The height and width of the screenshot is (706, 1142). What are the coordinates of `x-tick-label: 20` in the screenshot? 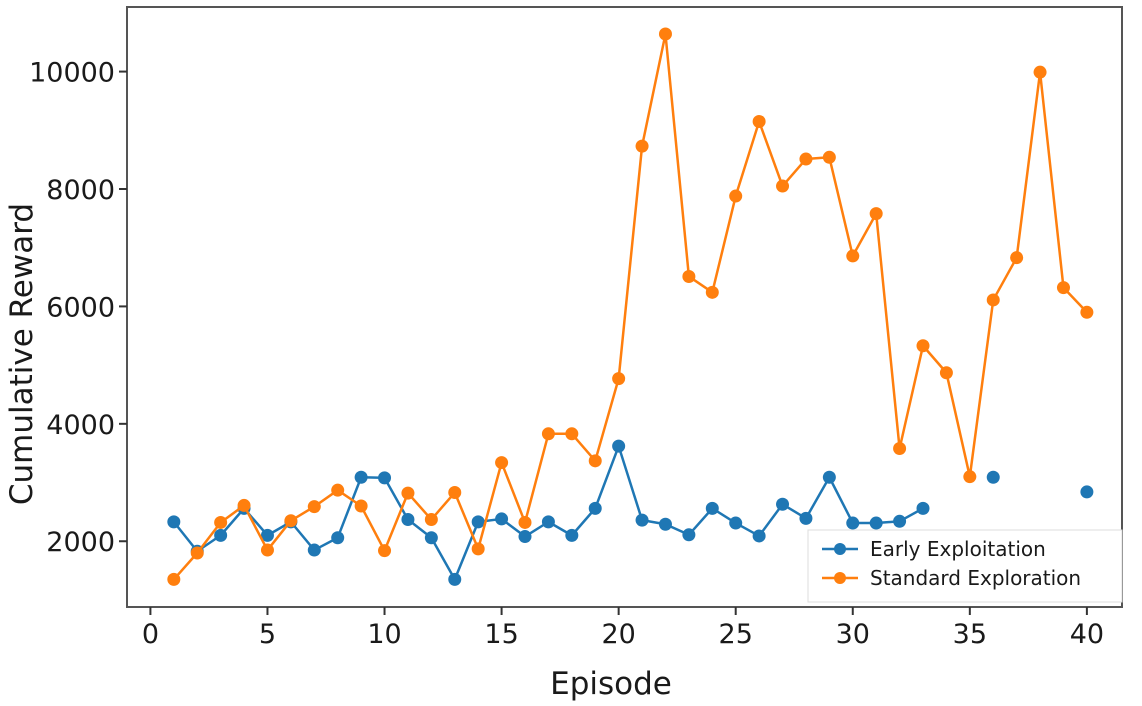 It's located at (618, 634).